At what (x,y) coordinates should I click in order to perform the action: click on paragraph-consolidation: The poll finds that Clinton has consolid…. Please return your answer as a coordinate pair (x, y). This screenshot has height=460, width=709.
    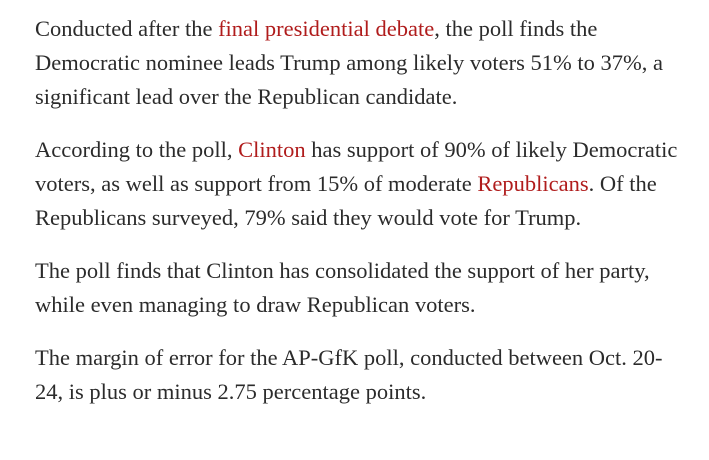
    Looking at the image, I should click on (362, 288).